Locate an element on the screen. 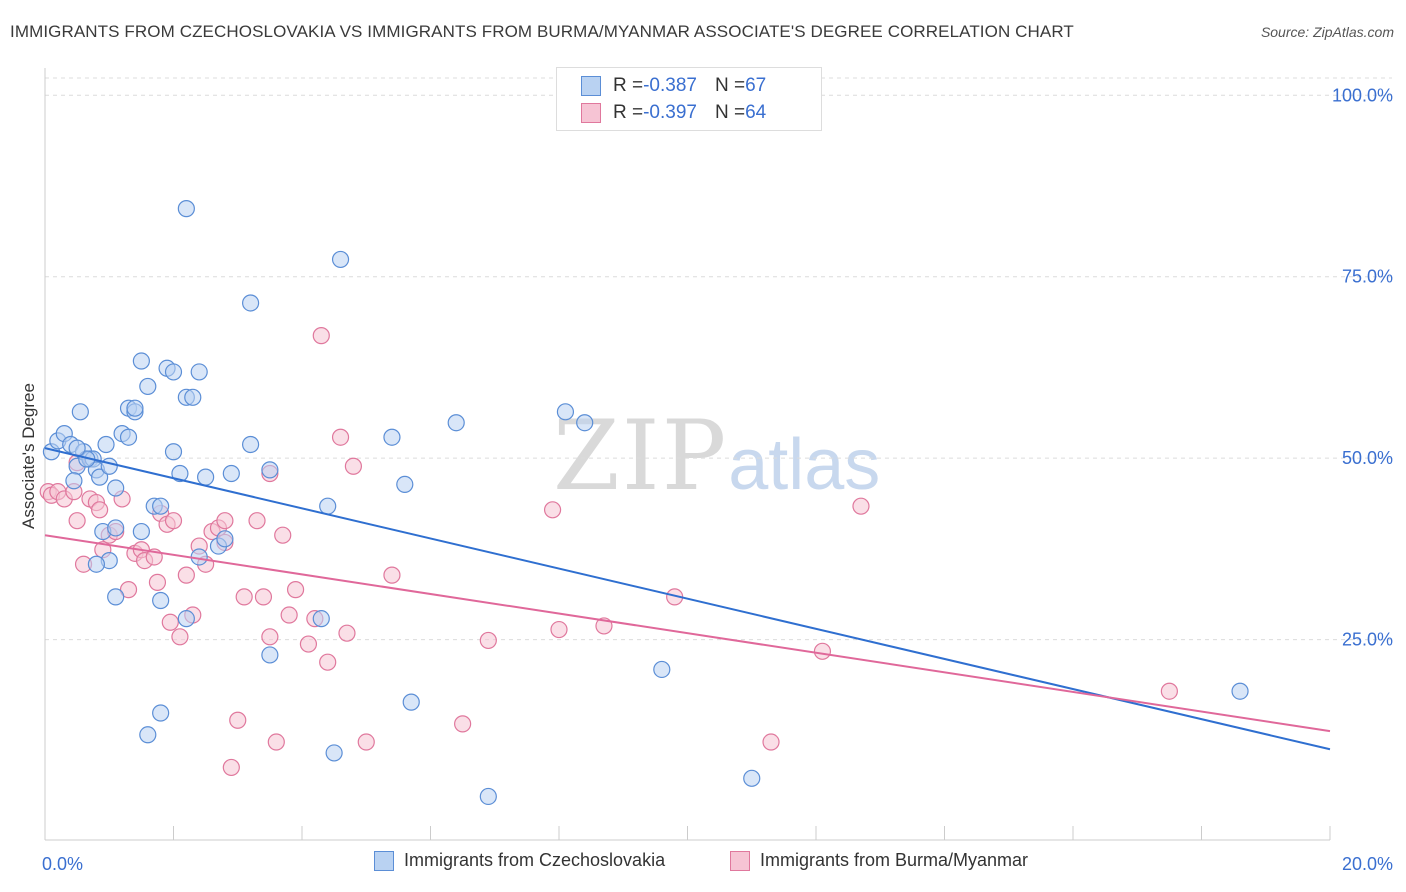  n-value: 64 is located at coordinates (756, 112).